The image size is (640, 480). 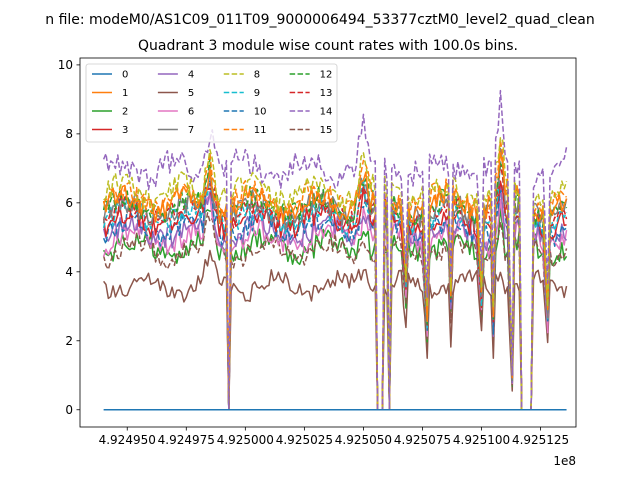 I want to click on legend-label-1: 1, so click(x=125, y=93).